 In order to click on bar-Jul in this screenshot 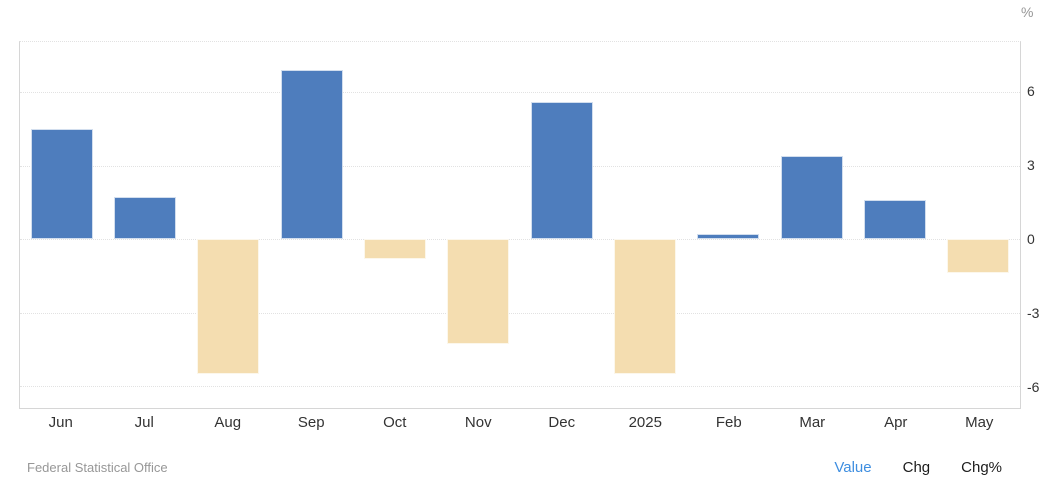, I will do `click(144, 218)`.